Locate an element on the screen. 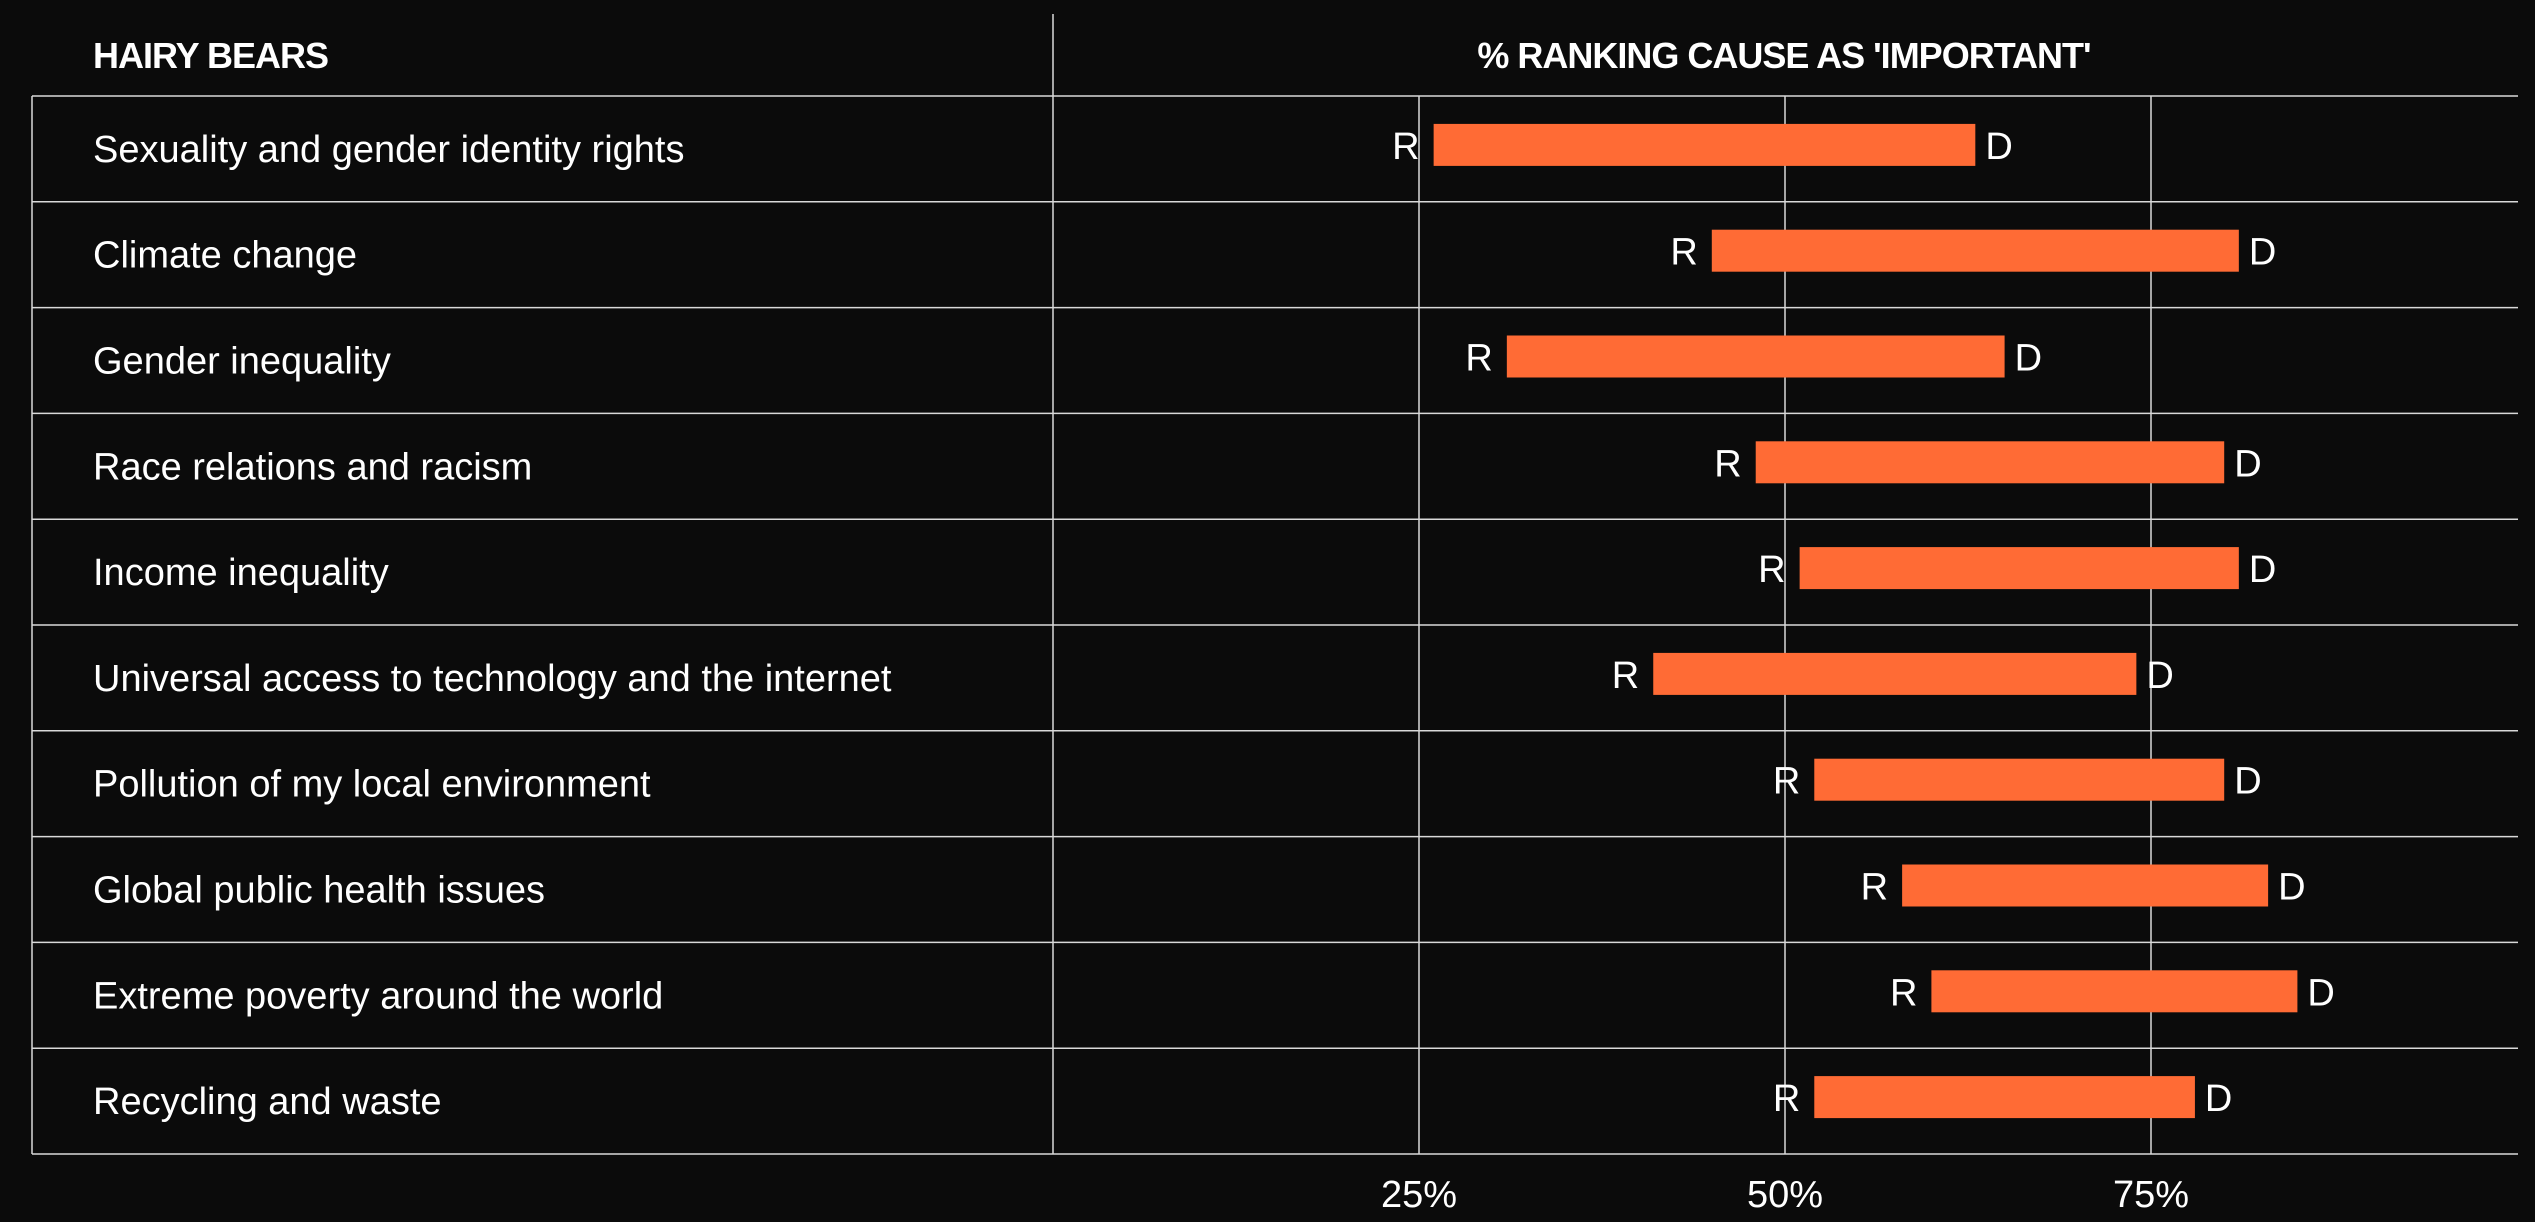 Image resolution: width=2535 pixels, height=1222 pixels. x-axis-ticks: 25% 50% 75% is located at coordinates (1785, 1195).